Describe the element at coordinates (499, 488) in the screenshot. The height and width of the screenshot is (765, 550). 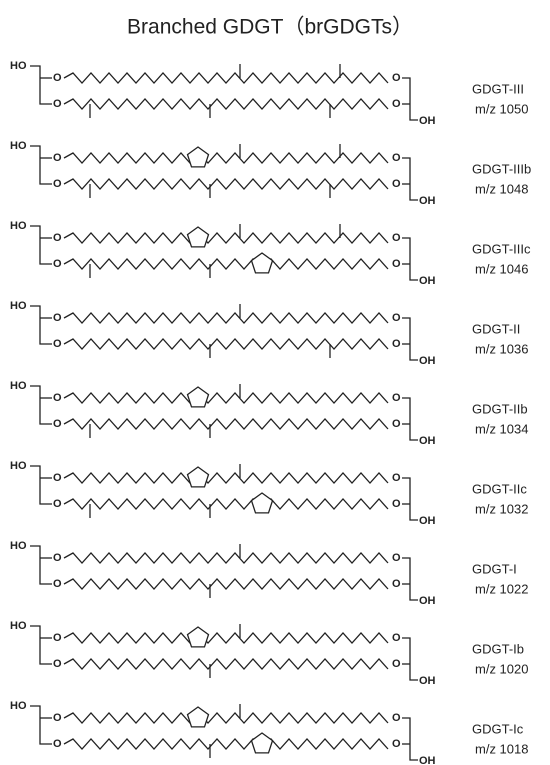
I see `compound-name: GDGT-IIc` at that location.